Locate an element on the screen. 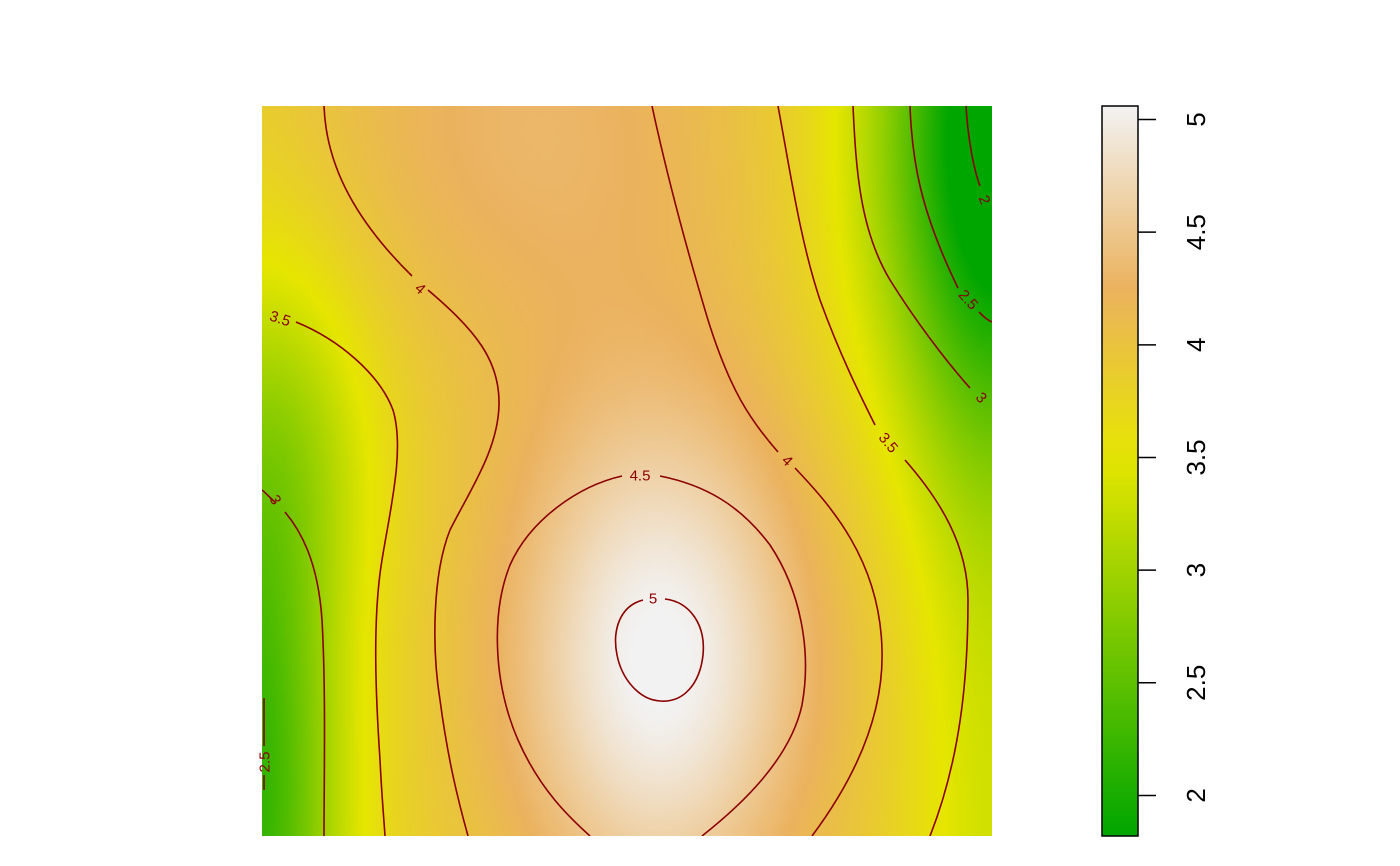 The image size is (1400, 866). contour-line-3-left is located at coordinates (294, 662).